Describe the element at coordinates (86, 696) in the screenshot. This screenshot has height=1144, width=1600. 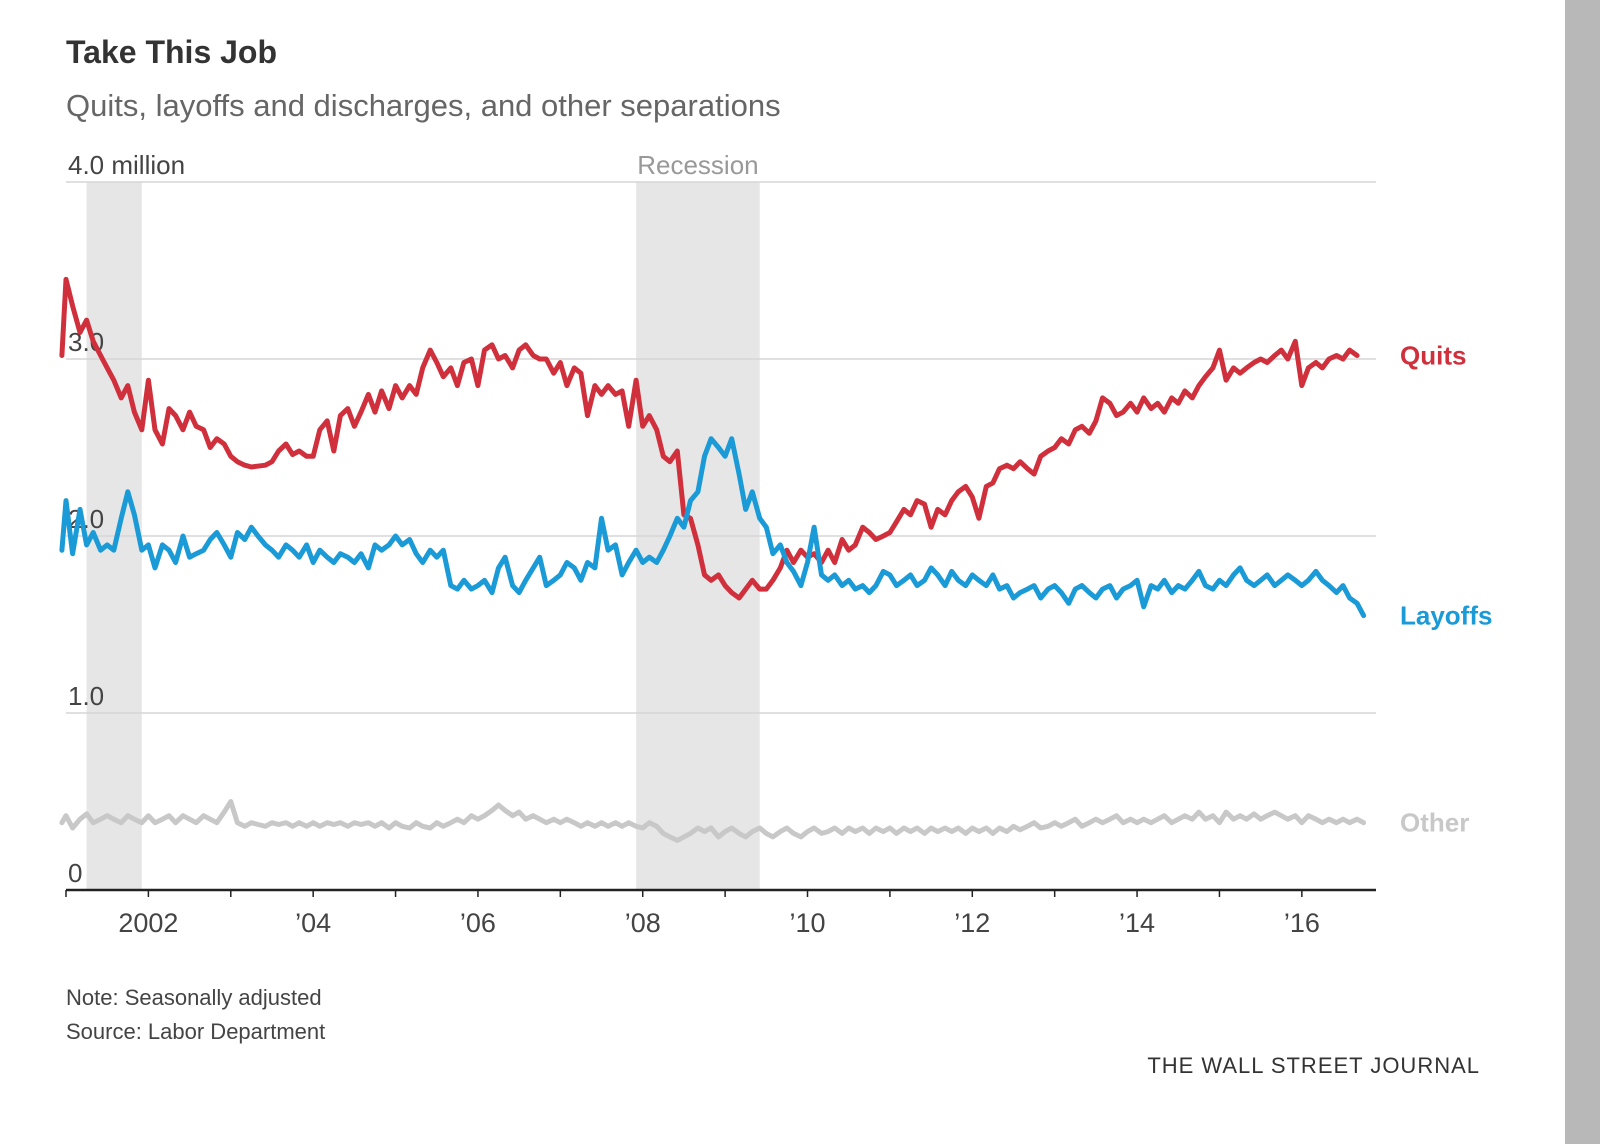
I see `y-tick-label: 1.0` at that location.